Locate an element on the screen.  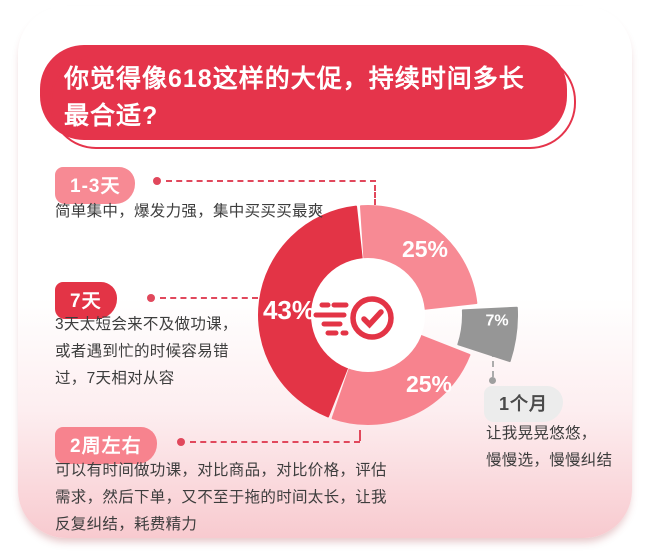
speed-clock-icon is located at coordinates (353, 318).